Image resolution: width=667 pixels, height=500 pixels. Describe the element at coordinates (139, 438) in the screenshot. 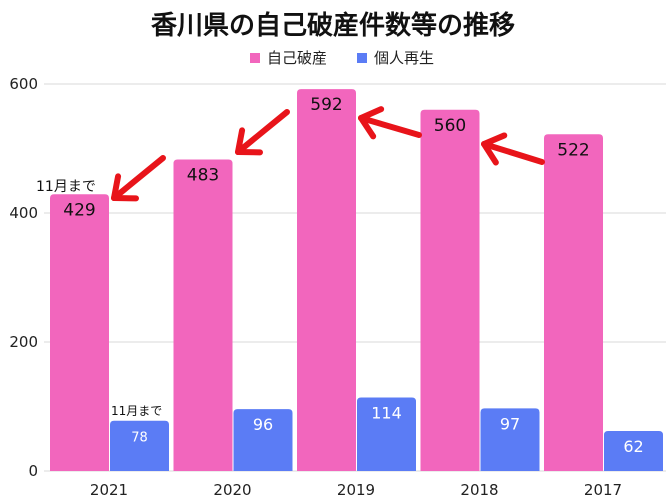

I see `label-rehab-2021: 78` at that location.